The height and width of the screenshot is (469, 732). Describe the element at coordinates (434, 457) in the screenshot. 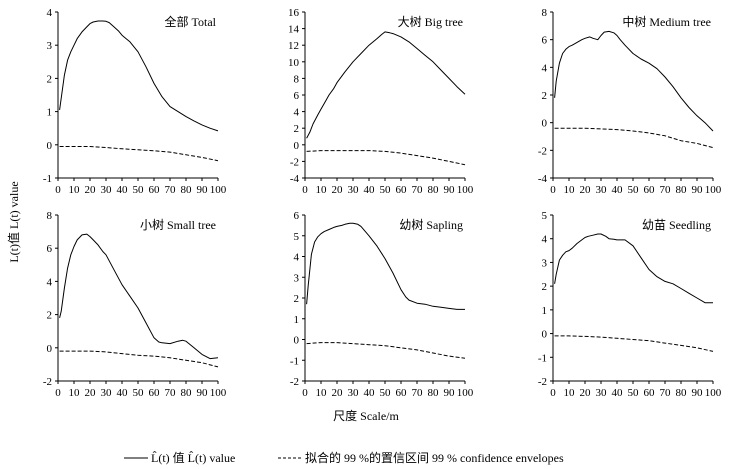

I see `legend-dashed-label: 拟合的 99 %的置信区间 99 % confidence envelopes` at that location.